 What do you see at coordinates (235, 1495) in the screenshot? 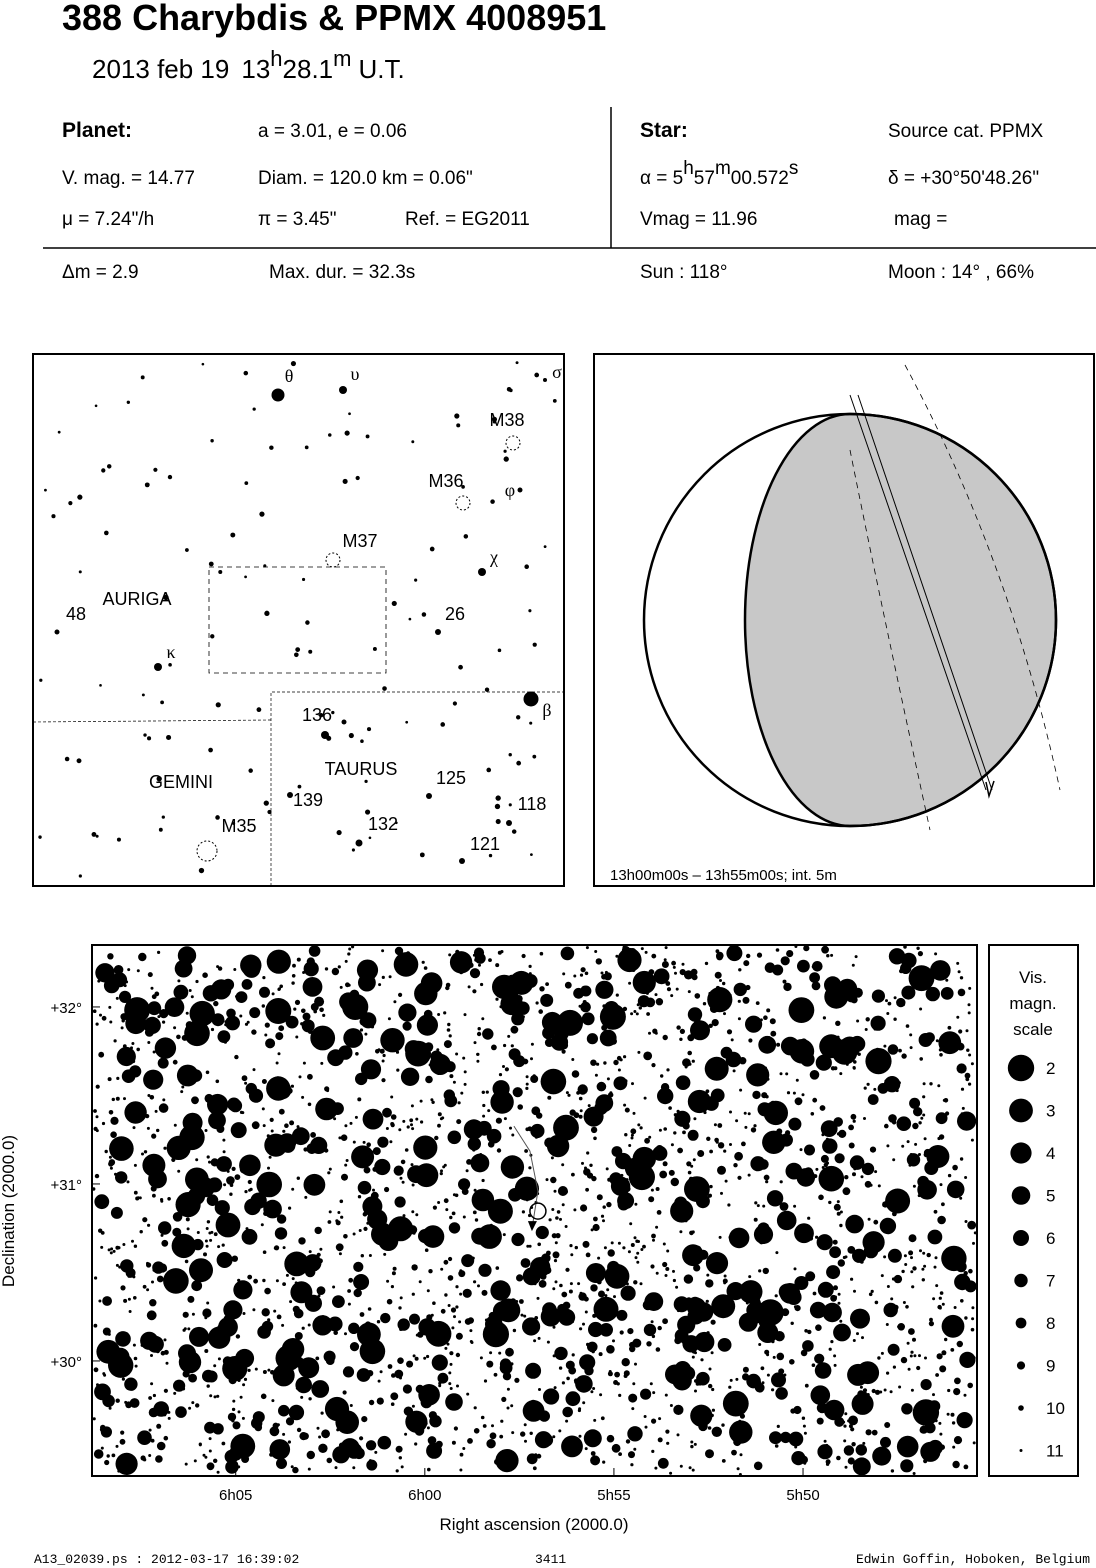
I see `x-tick-label: 6h05` at bounding box center [235, 1495].